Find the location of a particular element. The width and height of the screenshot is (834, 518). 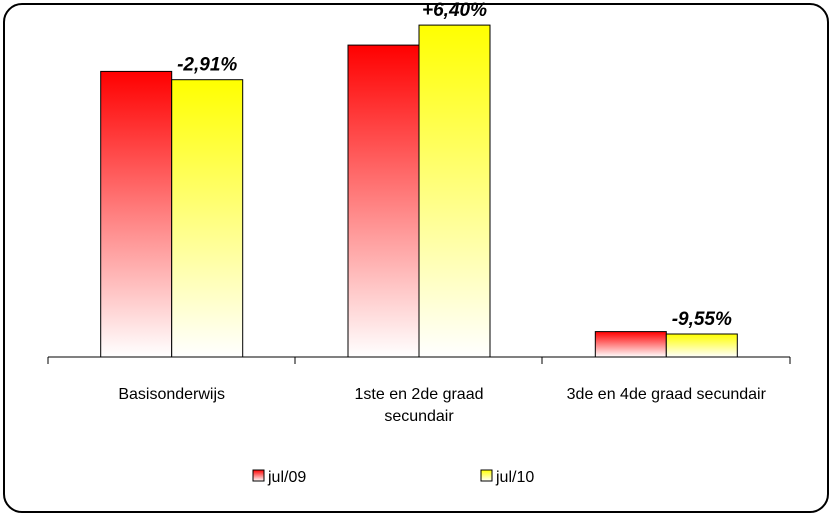

legend-label-jul09: jul/09 is located at coordinates (286, 477).